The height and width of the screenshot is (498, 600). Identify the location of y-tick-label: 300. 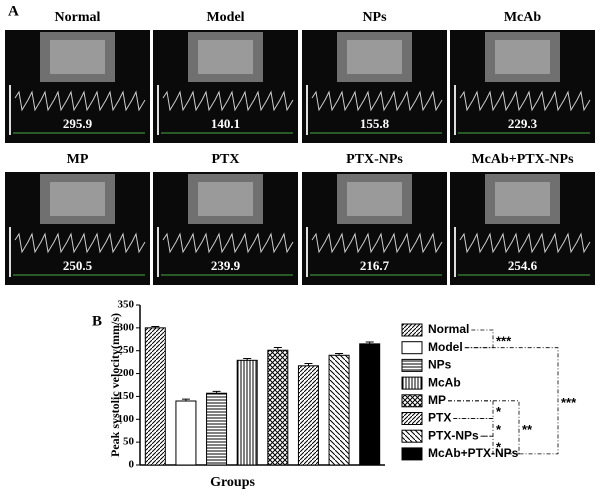
(126, 327).